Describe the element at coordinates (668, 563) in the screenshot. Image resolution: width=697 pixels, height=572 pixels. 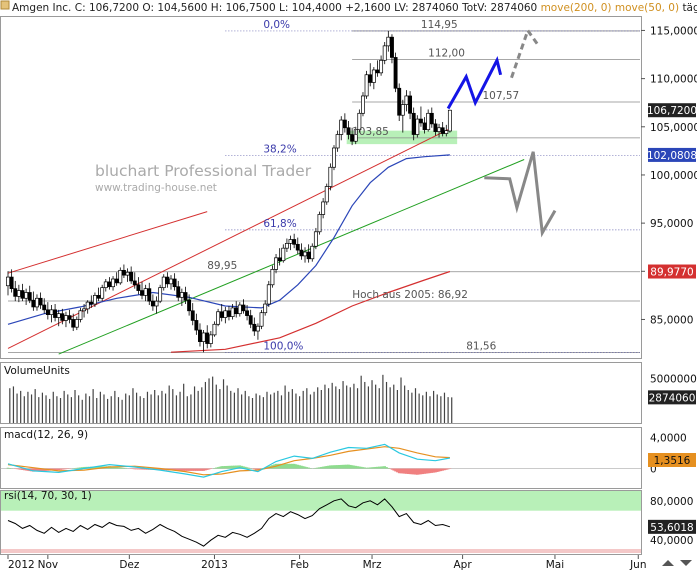
I see `zoom-in-icon` at that location.